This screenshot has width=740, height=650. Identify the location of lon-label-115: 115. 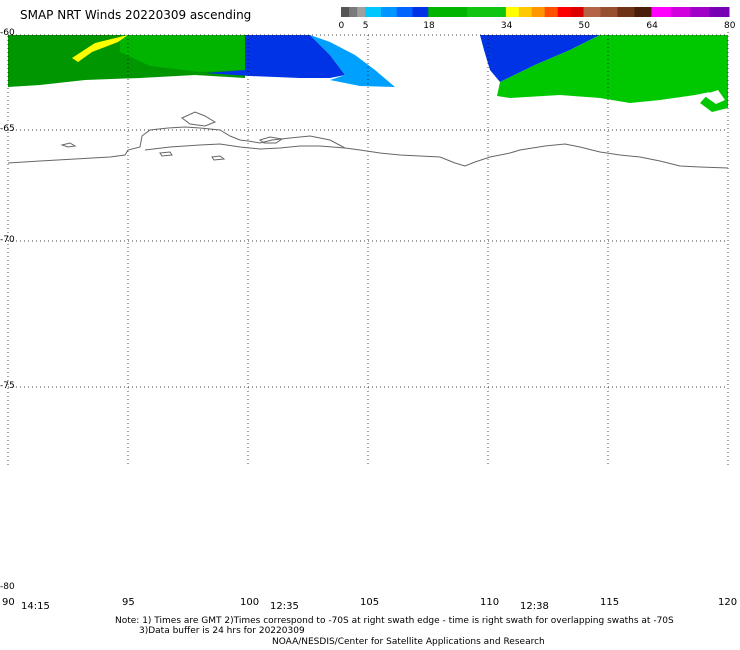
(610, 602).